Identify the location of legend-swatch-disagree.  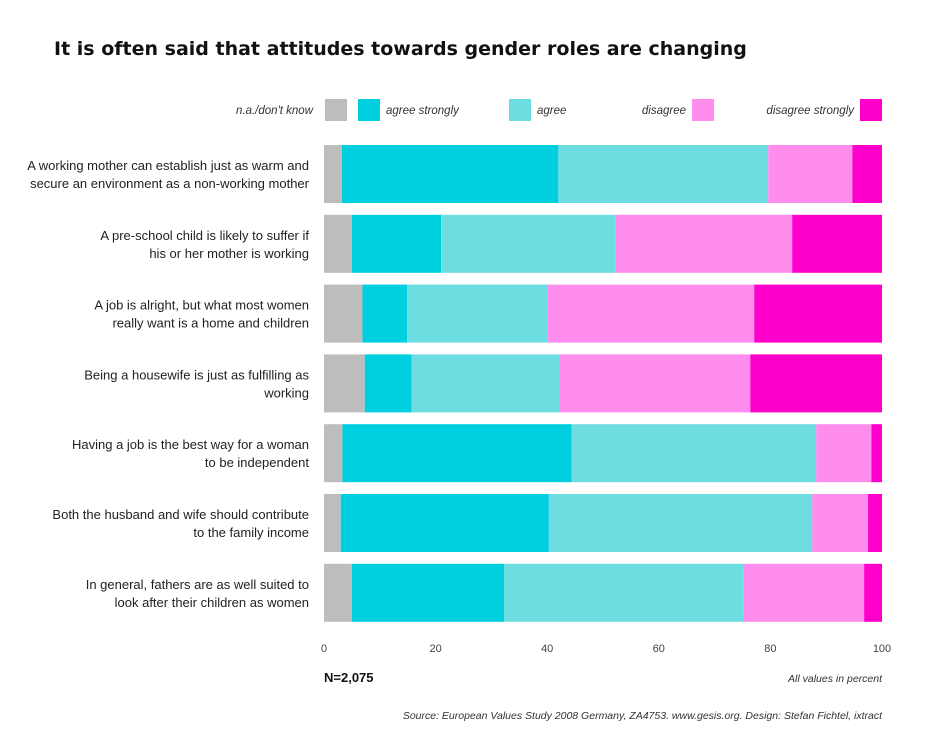
(703, 110).